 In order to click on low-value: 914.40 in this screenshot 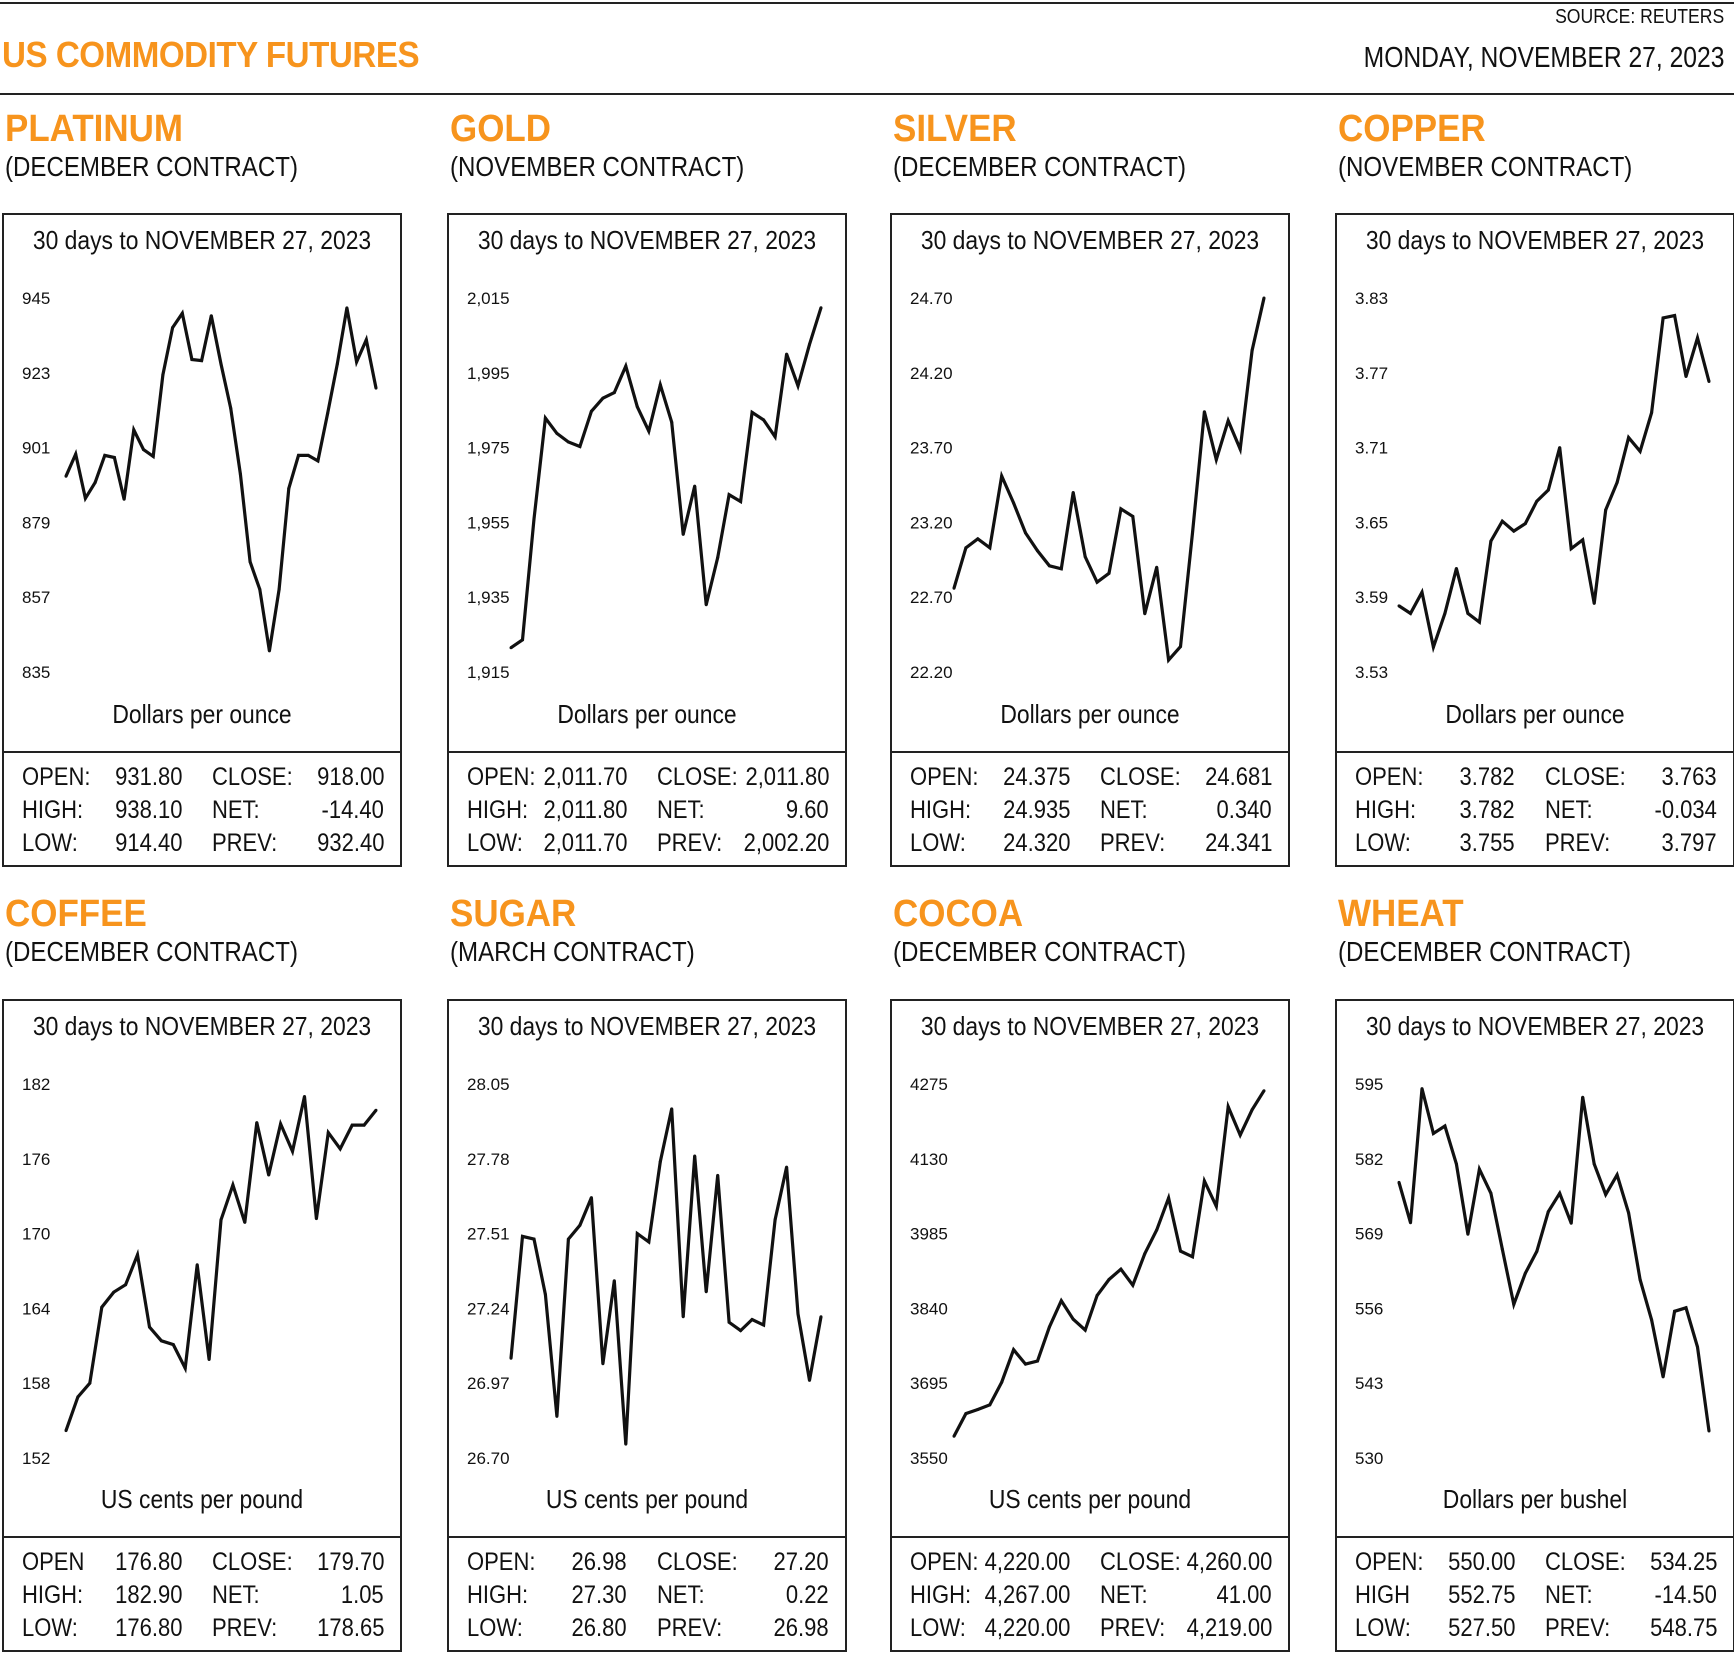, I will do `click(148, 843)`.